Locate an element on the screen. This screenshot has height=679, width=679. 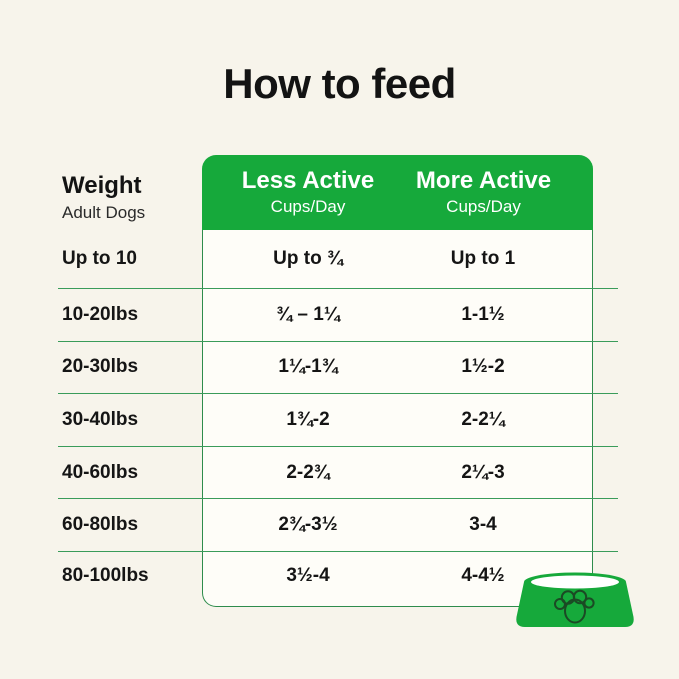
more-active-unit: Cups/Day is located at coordinates (483, 206).